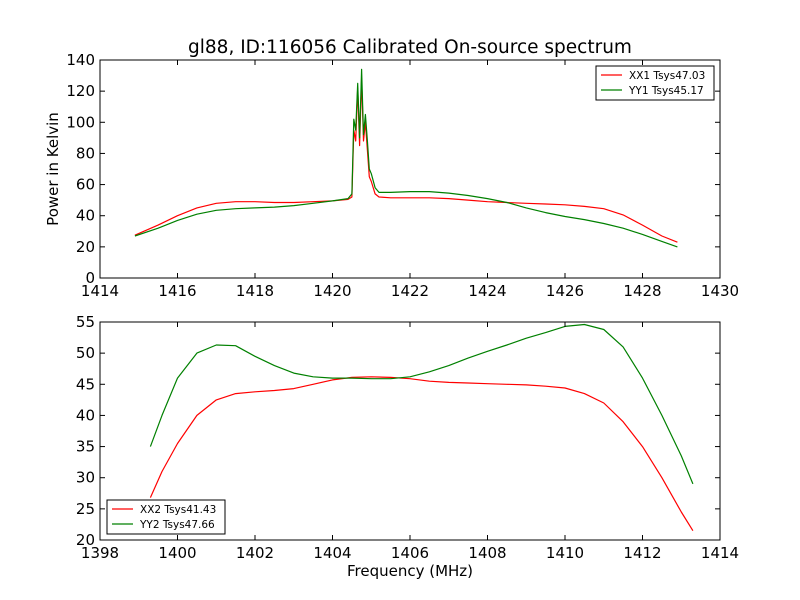 The image size is (800, 600). Describe the element at coordinates (177, 291) in the screenshot. I see `x-tick-label: 1416` at that location.